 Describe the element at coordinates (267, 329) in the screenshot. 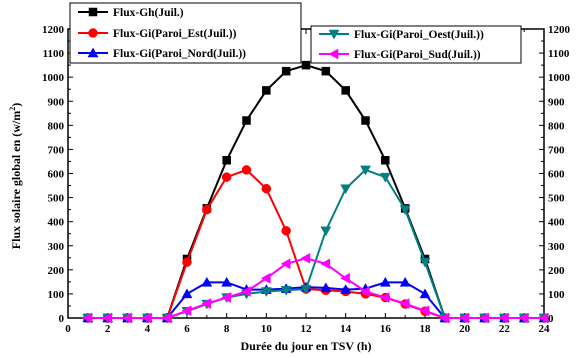

I see `x-tick-label: 10` at that location.